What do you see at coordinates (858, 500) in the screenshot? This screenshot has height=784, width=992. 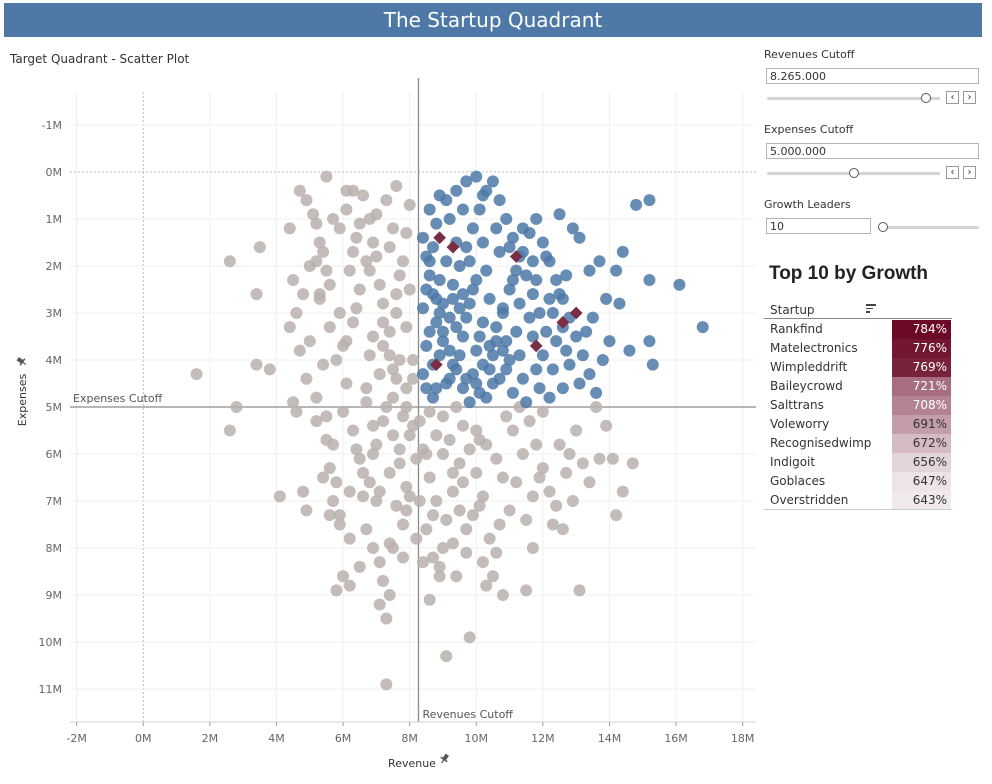 I see `table-row: Overstridden 643%` at bounding box center [858, 500].